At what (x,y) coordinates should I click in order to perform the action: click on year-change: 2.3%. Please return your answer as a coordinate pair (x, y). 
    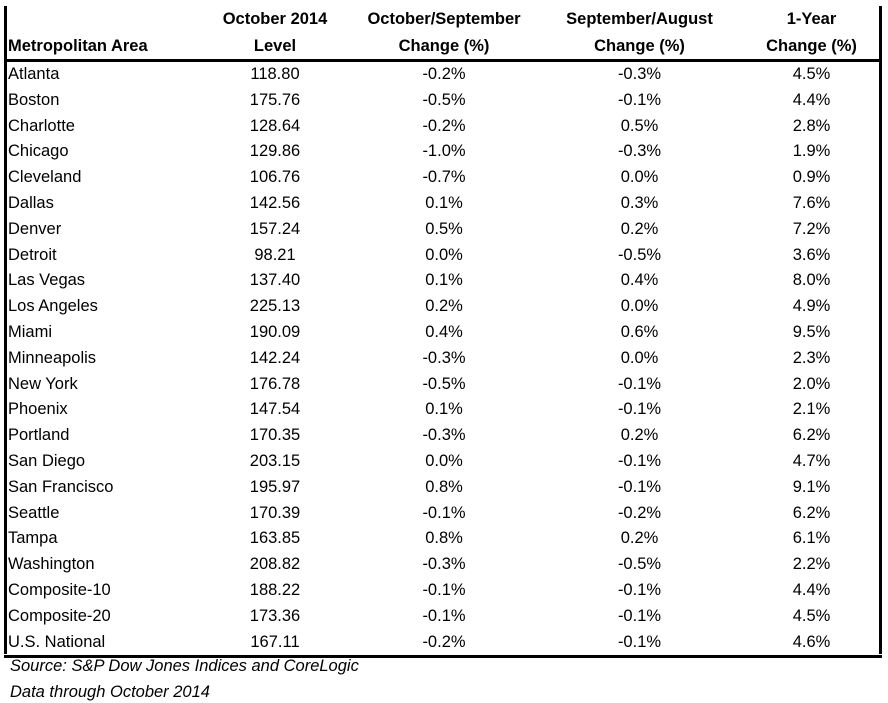
    Looking at the image, I should click on (811, 357).